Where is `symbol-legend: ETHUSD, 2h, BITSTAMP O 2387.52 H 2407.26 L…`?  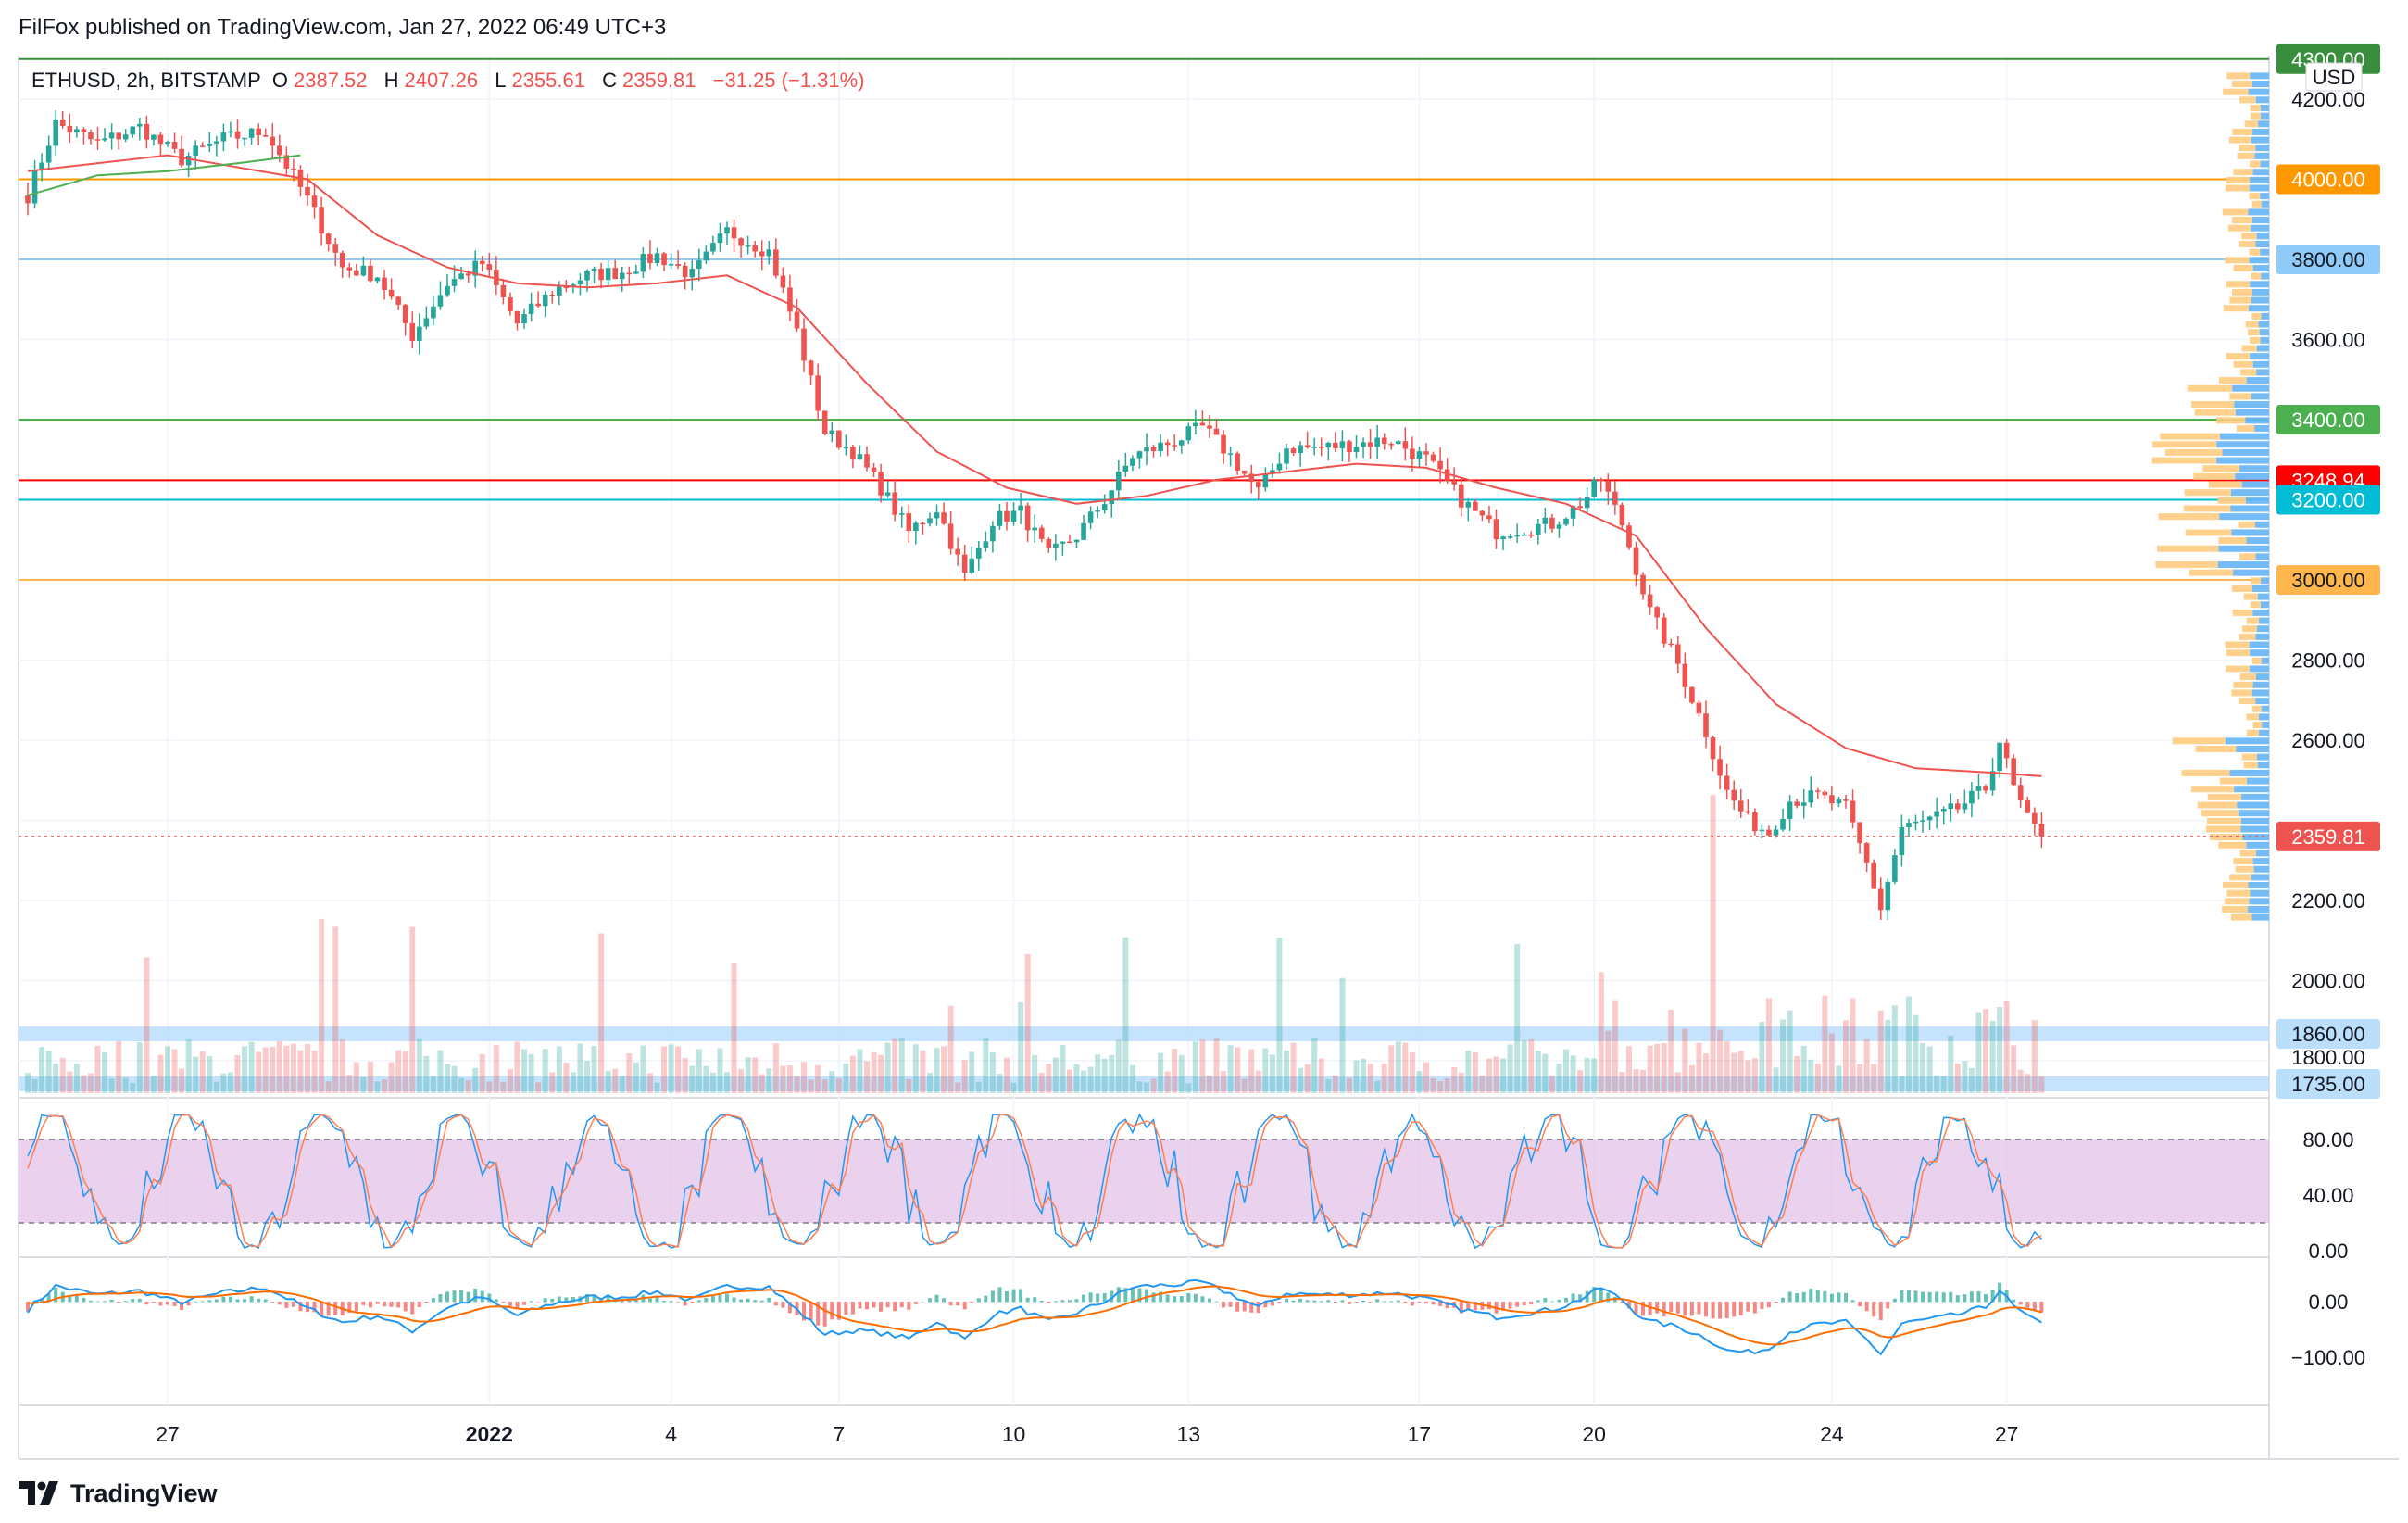
symbol-legend: ETHUSD, 2h, BITSTAMP O 2387.52 H 2407.26 L… is located at coordinates (451, 81).